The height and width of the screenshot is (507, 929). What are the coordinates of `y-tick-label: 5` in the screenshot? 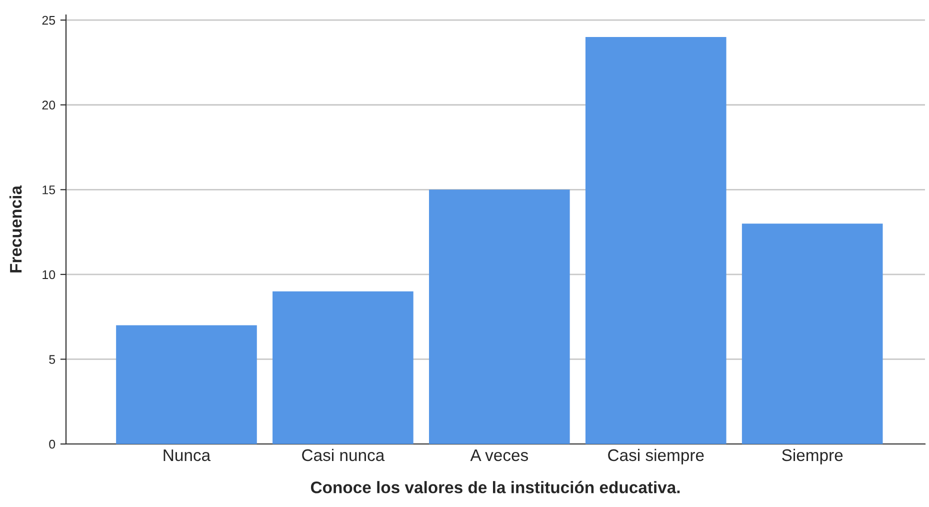 It's located at (52, 359).